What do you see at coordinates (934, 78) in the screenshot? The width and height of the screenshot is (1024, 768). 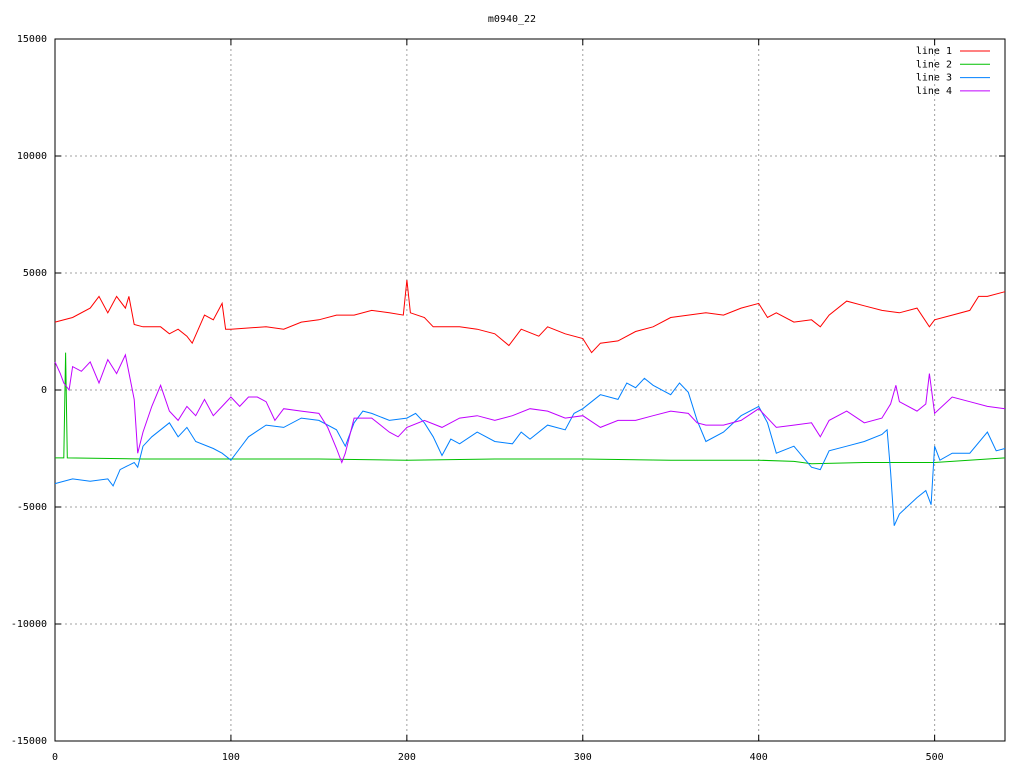 I see `legend-label: line 3` at bounding box center [934, 78].